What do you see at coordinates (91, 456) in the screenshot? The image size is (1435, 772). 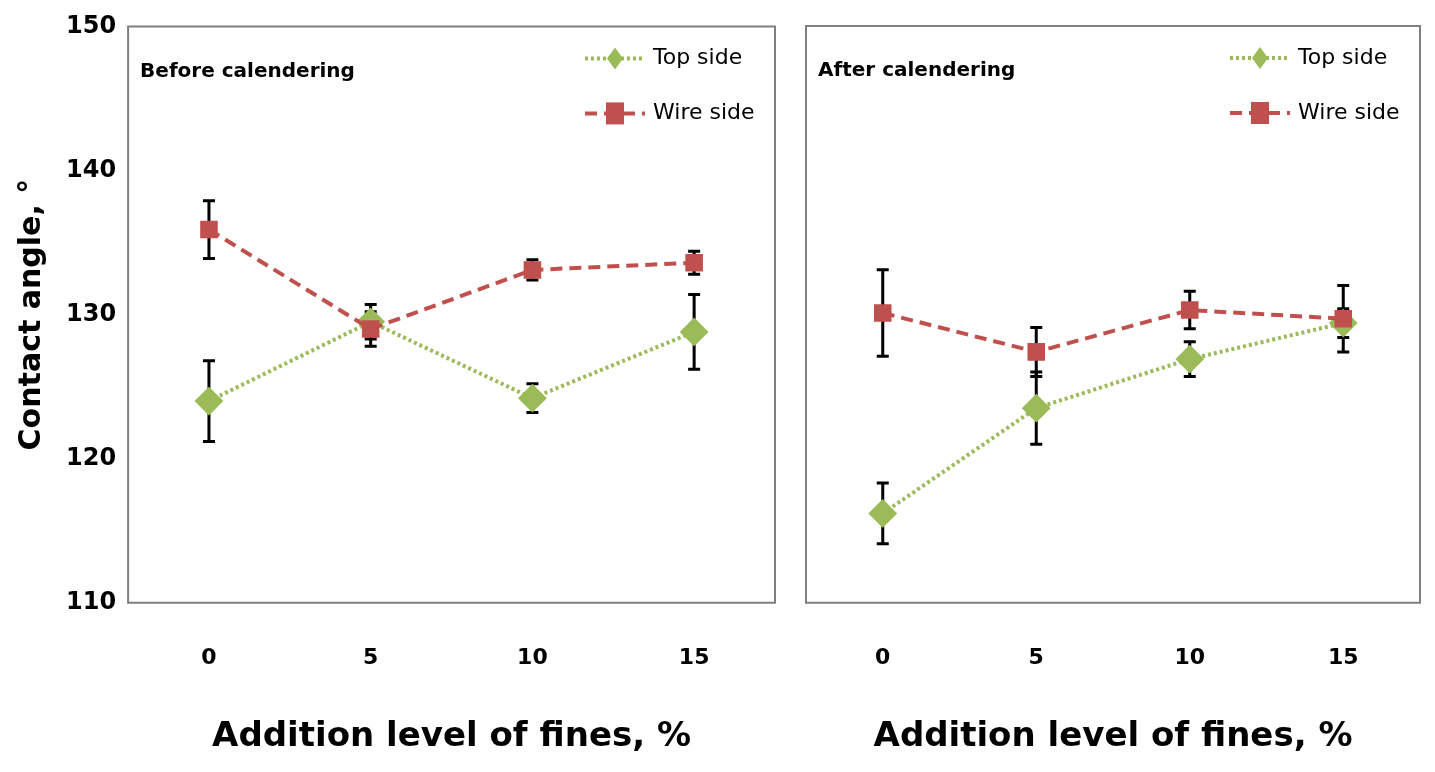 I see `y-tick-label: 120` at bounding box center [91, 456].